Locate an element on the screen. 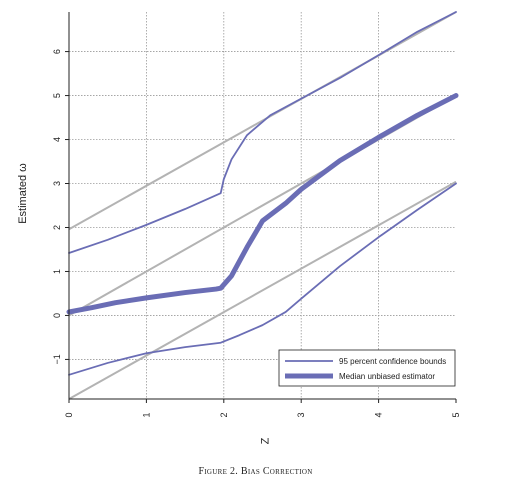 This screenshot has height=493, width=511. figure-caption: Figure 2. Bias Correction is located at coordinates (255, 471).